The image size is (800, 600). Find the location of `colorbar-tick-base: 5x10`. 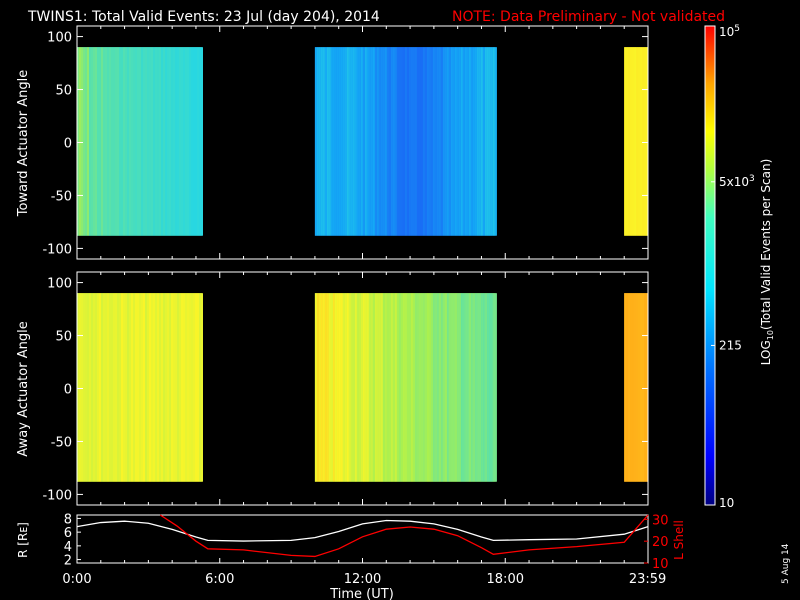

colorbar-tick-base: 5x10 is located at coordinates (734, 182).